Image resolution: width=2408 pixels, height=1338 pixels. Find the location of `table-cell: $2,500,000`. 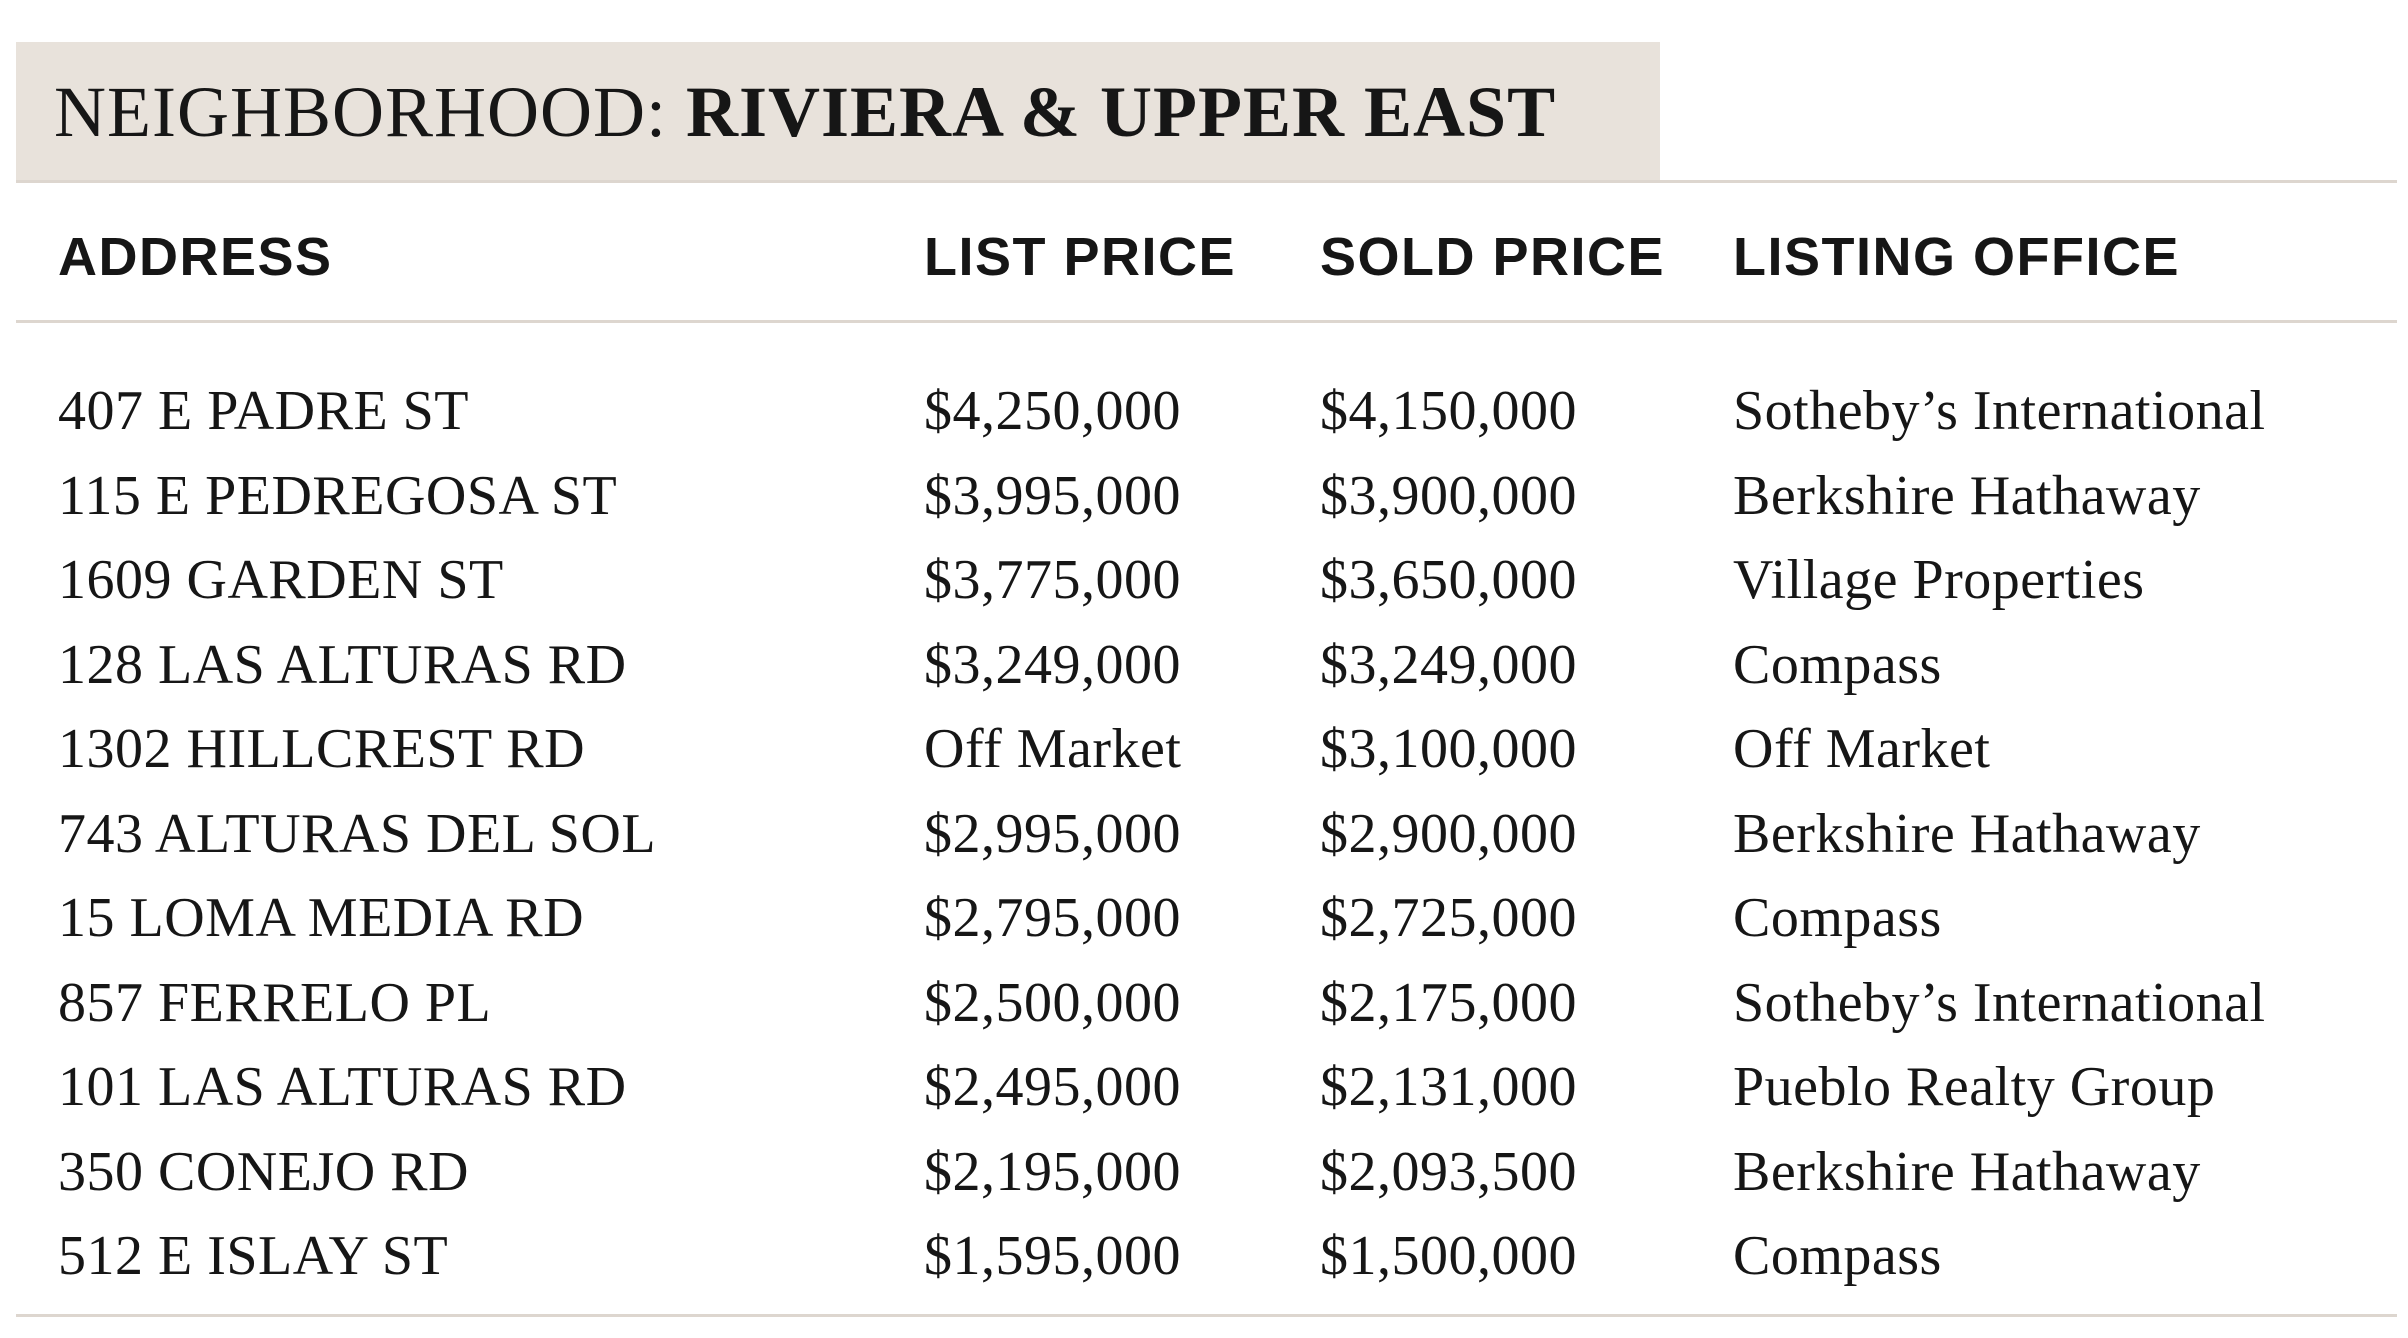

table-cell: $2,500,000 is located at coordinates (1052, 1002).